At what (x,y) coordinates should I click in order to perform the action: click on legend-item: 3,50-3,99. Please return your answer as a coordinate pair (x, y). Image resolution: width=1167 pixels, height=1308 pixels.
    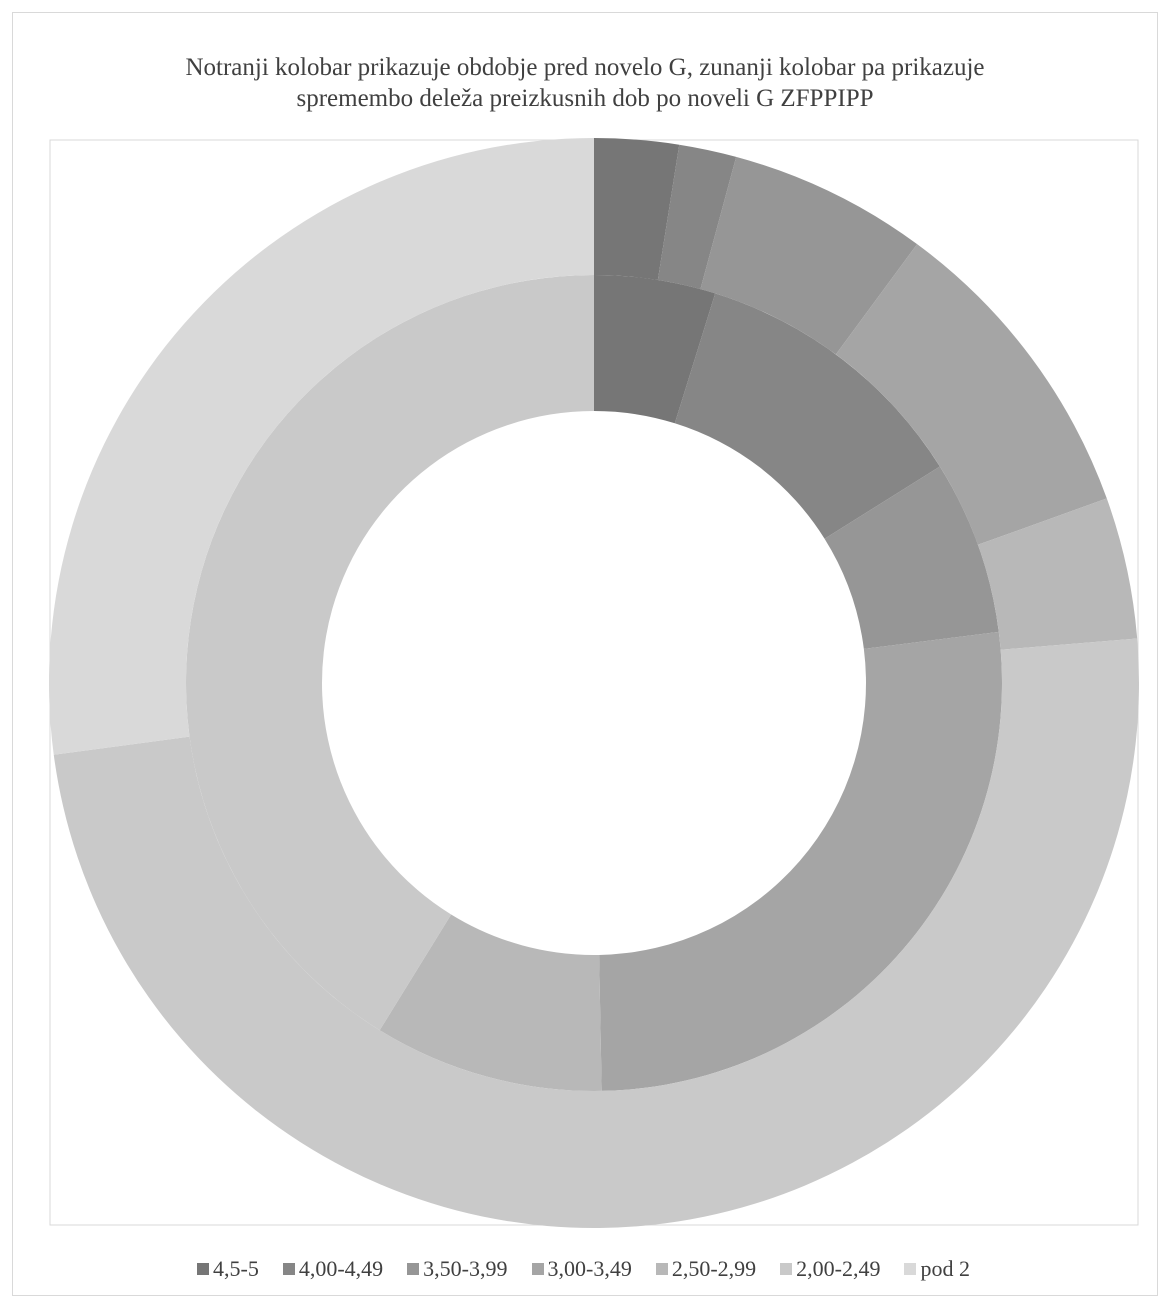
    Looking at the image, I should click on (457, 1269).